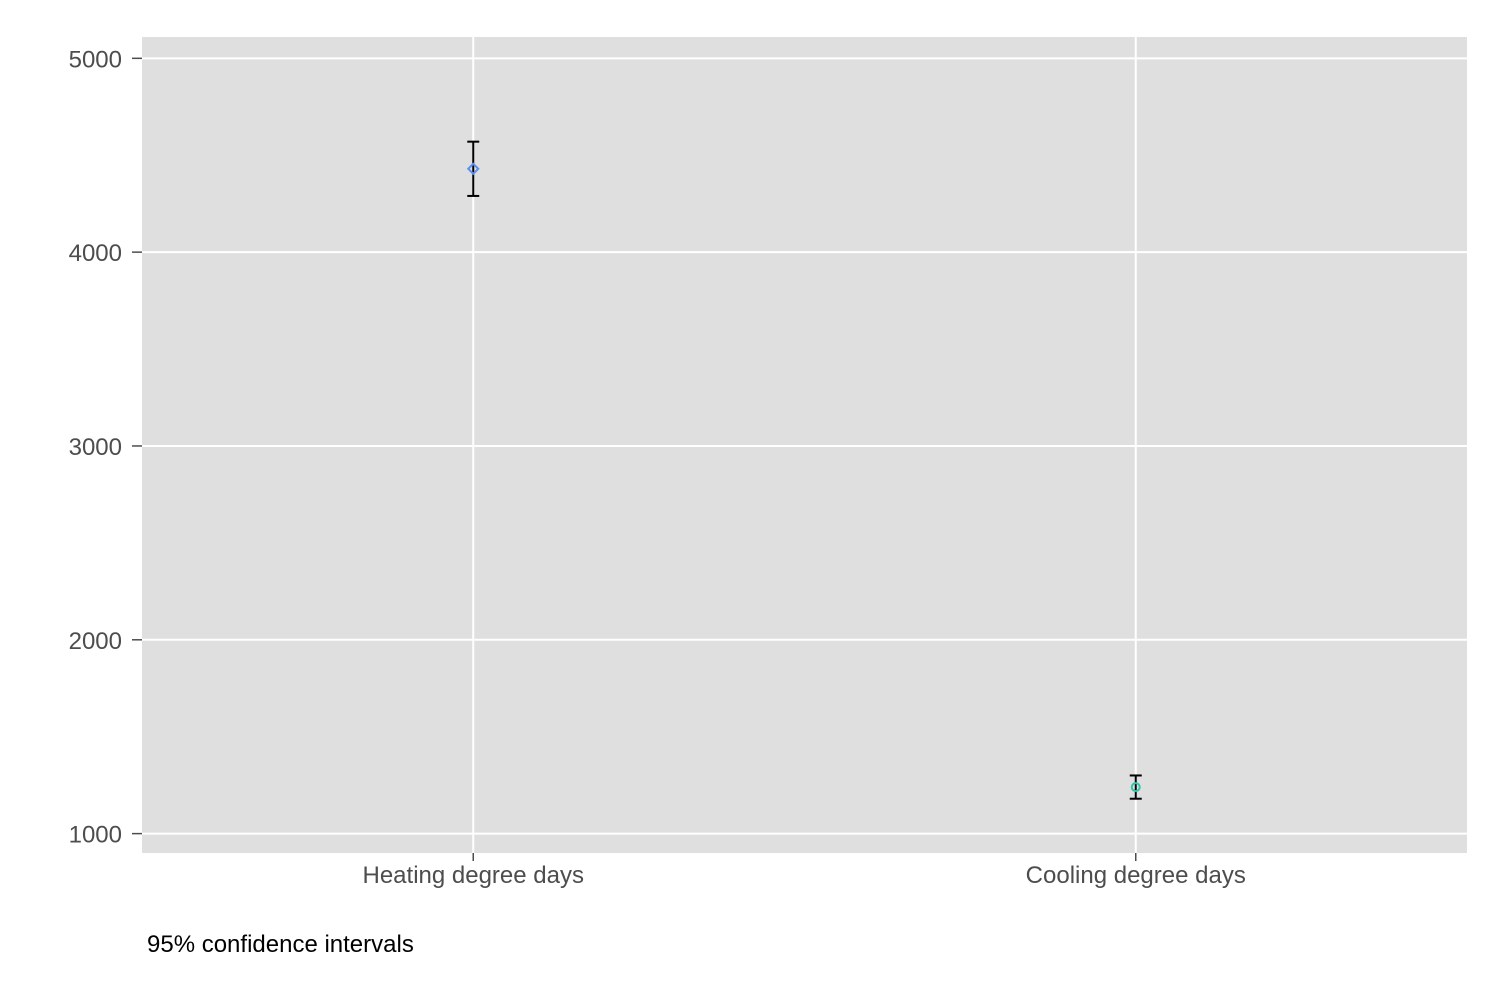 Image resolution: width=1506 pixels, height=1004 pixels. What do you see at coordinates (95, 641) in the screenshot?
I see `y-tick-label: 2000` at bounding box center [95, 641].